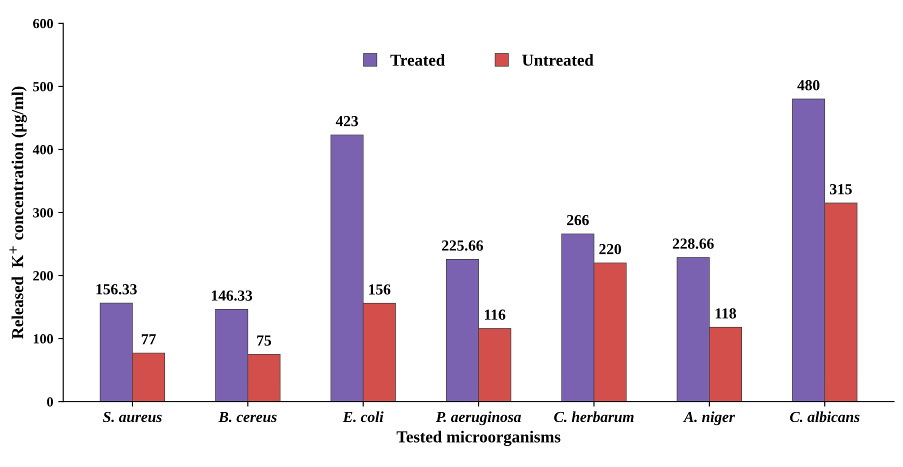 The height and width of the screenshot is (467, 903). I want to click on data-label: 118, so click(726, 313).